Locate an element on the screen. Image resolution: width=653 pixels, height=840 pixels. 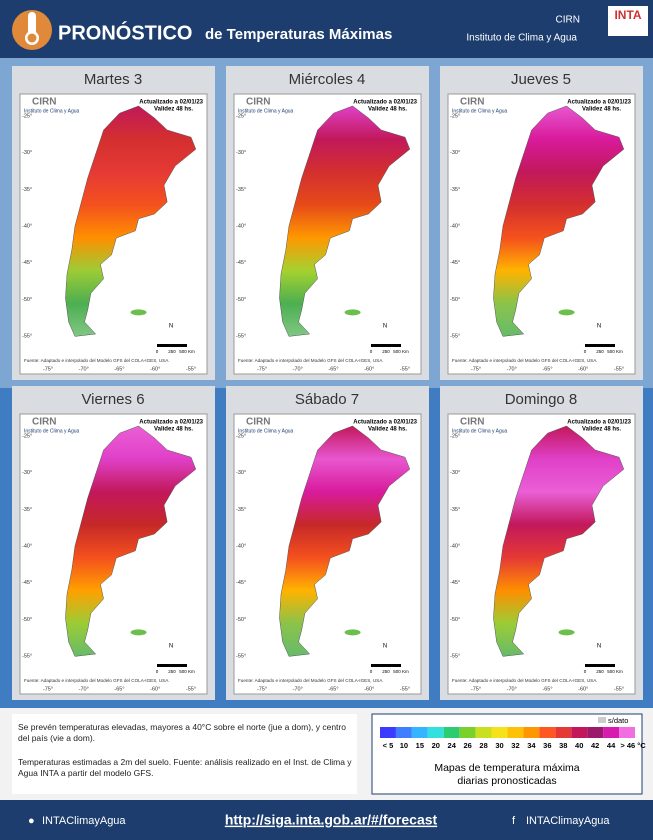
day-label: Sábado 7 is located at coordinates (327, 399).